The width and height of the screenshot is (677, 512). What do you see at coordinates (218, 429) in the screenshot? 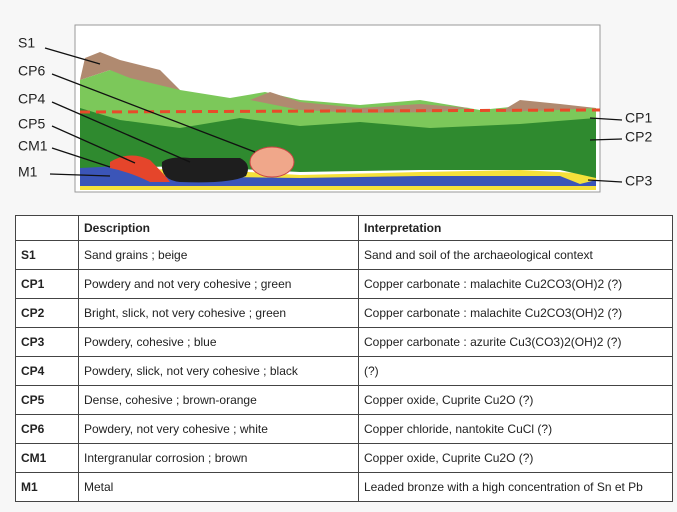
I see `description: Powdery, not very cohesive ; white` at bounding box center [218, 429].